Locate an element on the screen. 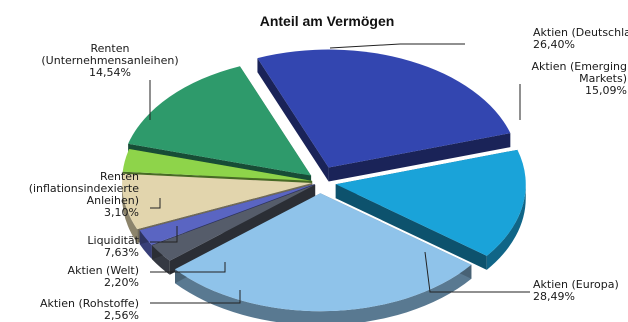 This screenshot has width=628, height=322. slice-label-line: Aktien (Deutschland) is located at coordinates (580, 32).